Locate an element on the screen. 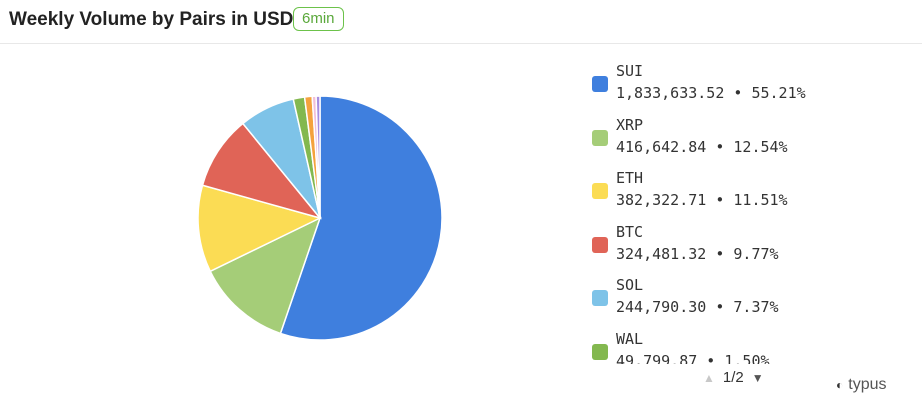  legend-label: XRP is located at coordinates (630, 124).